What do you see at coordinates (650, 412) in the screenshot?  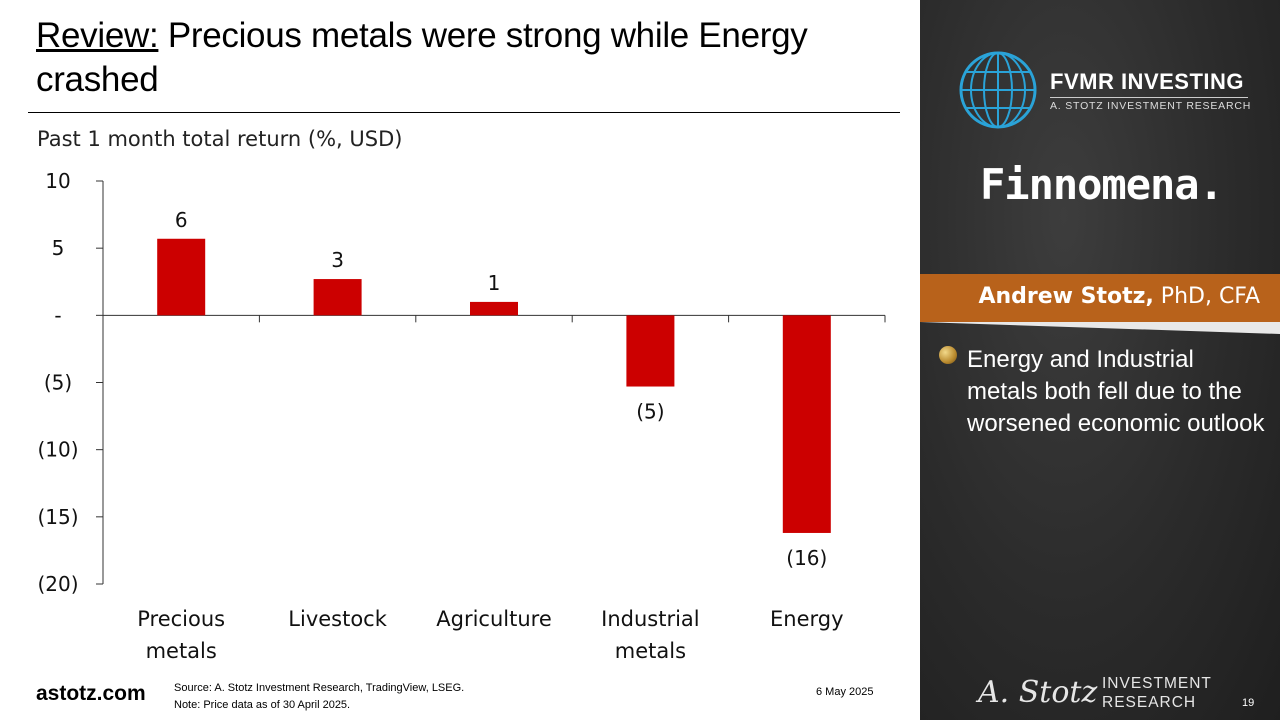 I see `data-label: (5)` at bounding box center [650, 412].